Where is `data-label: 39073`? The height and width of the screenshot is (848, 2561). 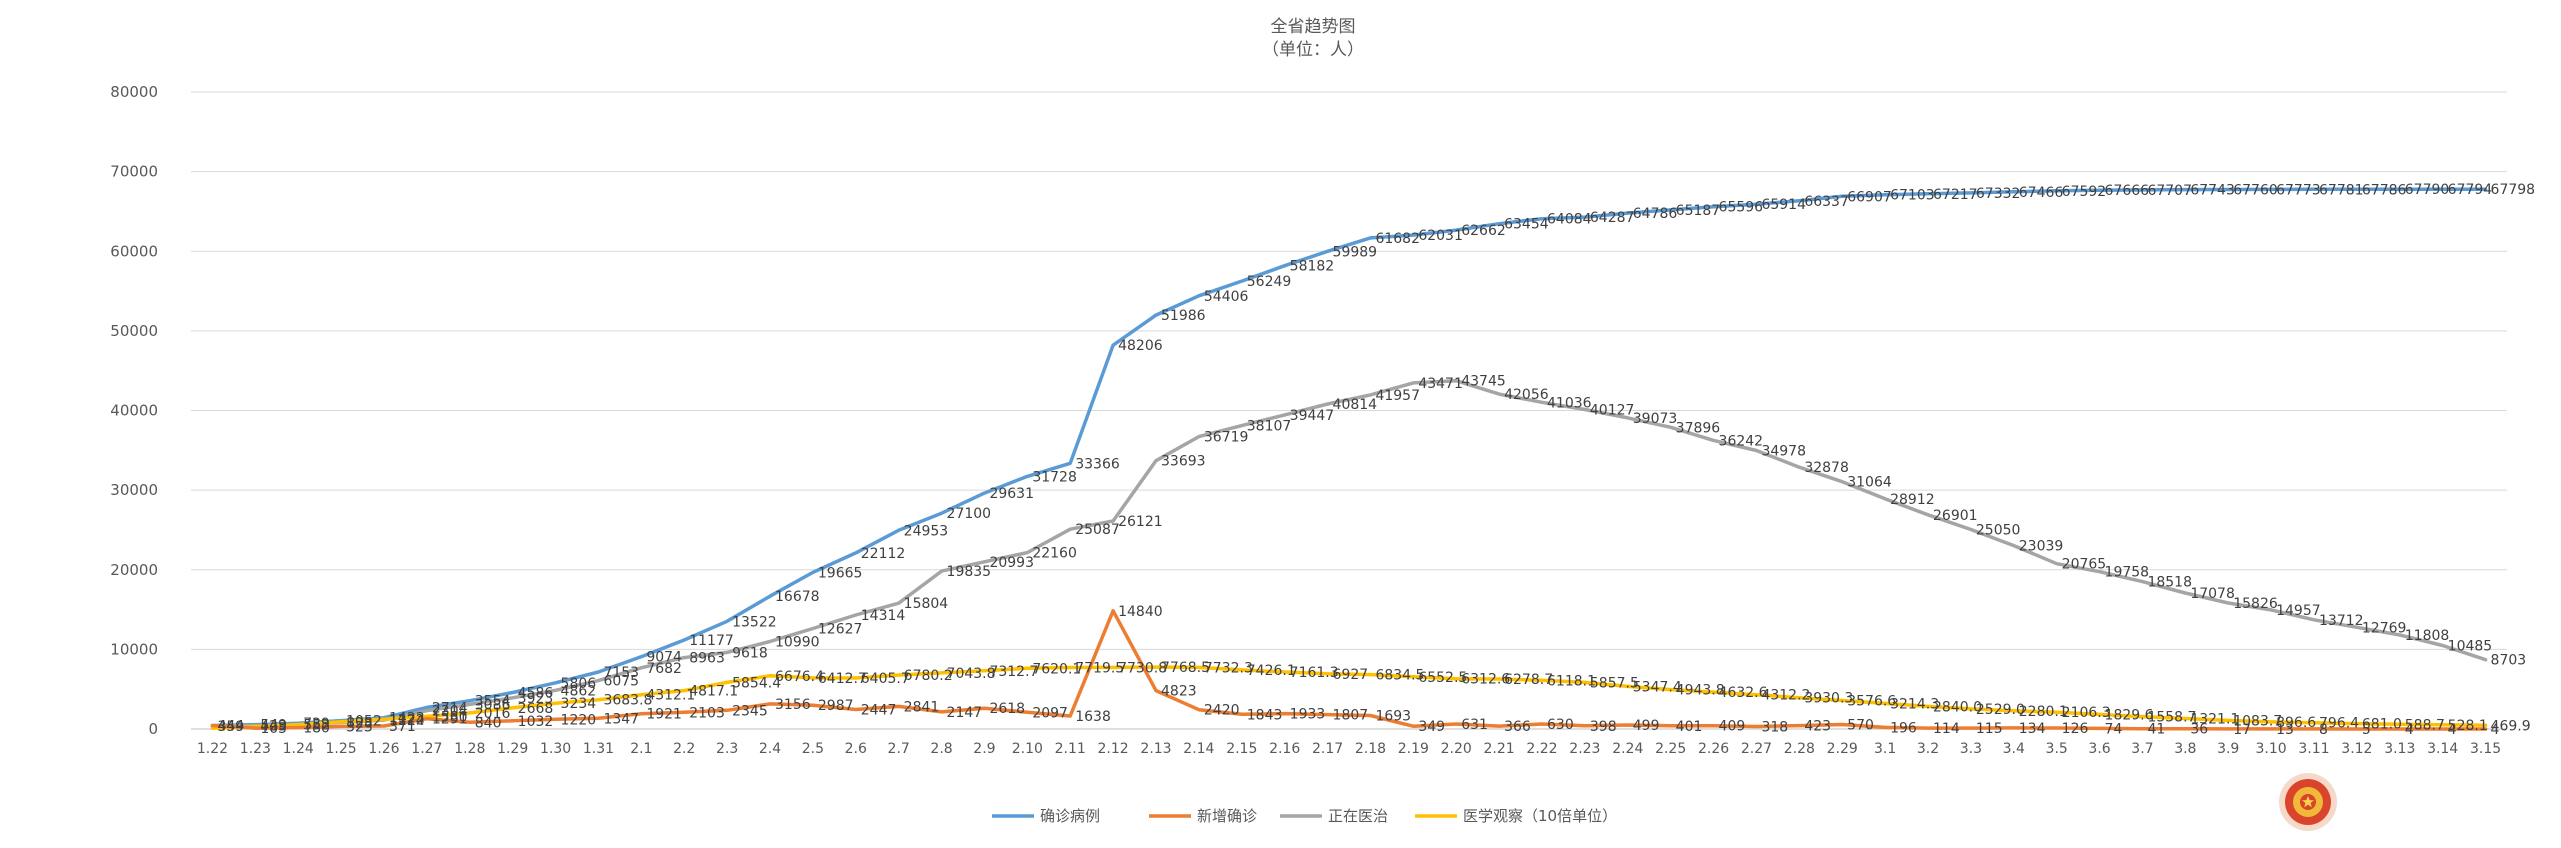 data-label: 39073 is located at coordinates (1655, 419).